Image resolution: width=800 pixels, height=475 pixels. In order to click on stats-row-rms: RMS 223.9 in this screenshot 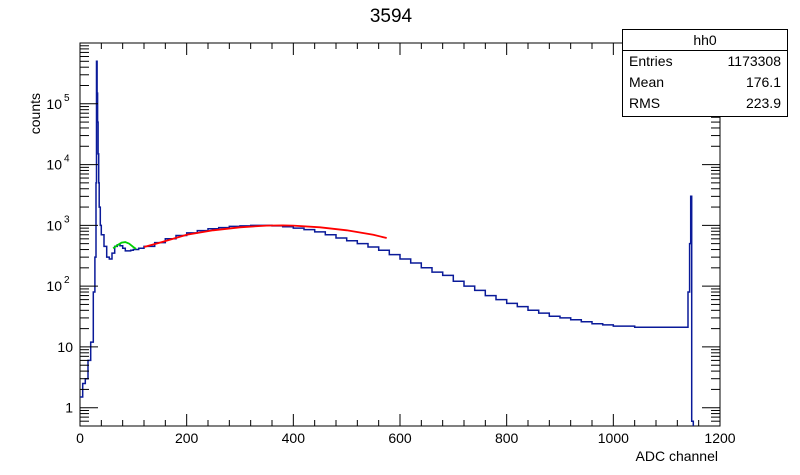, I will do `click(705, 103)`.